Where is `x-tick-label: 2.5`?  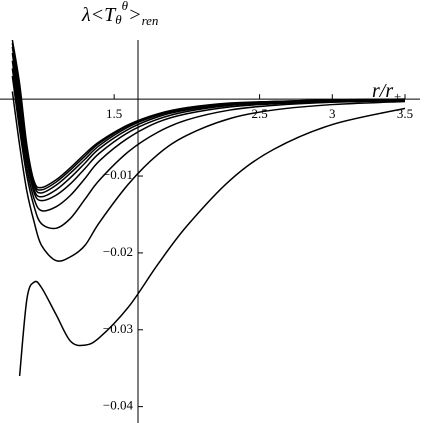 x-tick-label: 2.5 is located at coordinates (259, 113).